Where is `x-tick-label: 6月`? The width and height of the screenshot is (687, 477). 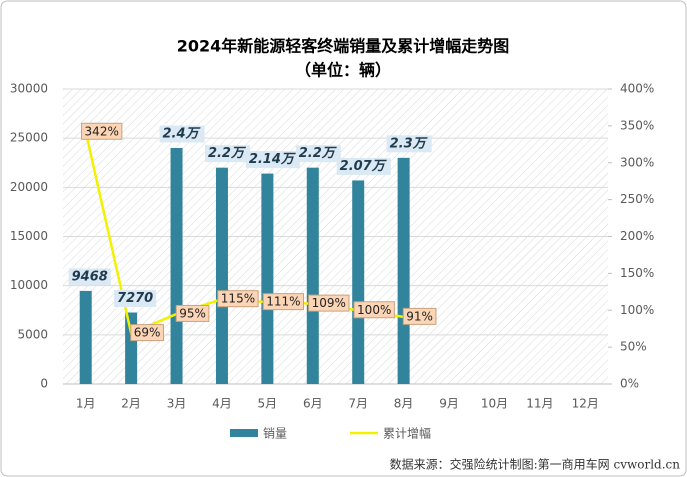 x-tick-label: 6月 is located at coordinates (313, 404).